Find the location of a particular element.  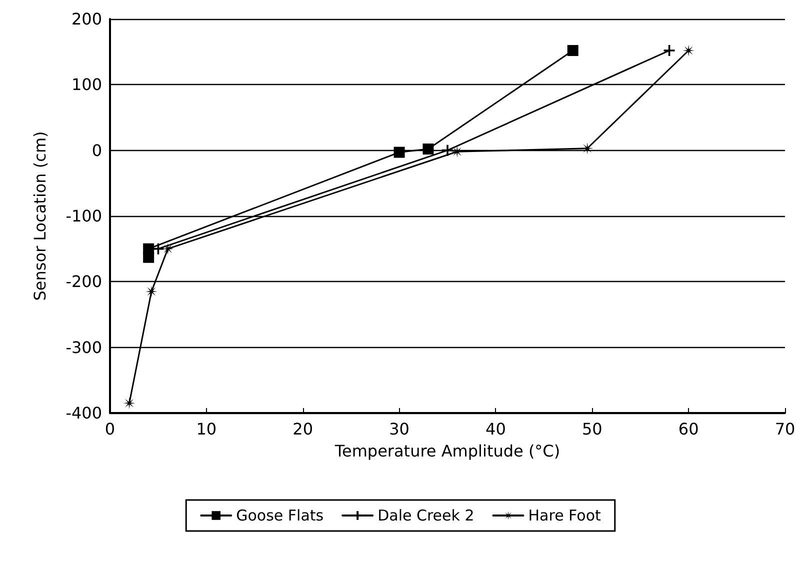

y-tick-label: -200 is located at coordinates (84, 282).